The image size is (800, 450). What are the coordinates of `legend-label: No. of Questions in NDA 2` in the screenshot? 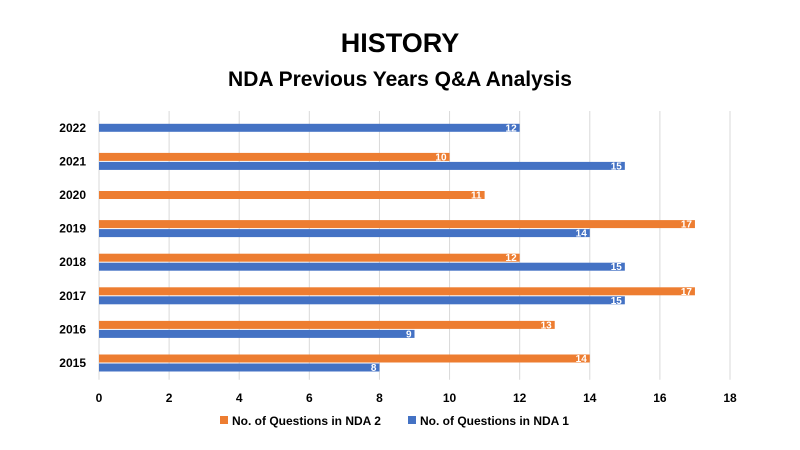 It's located at (306, 421).